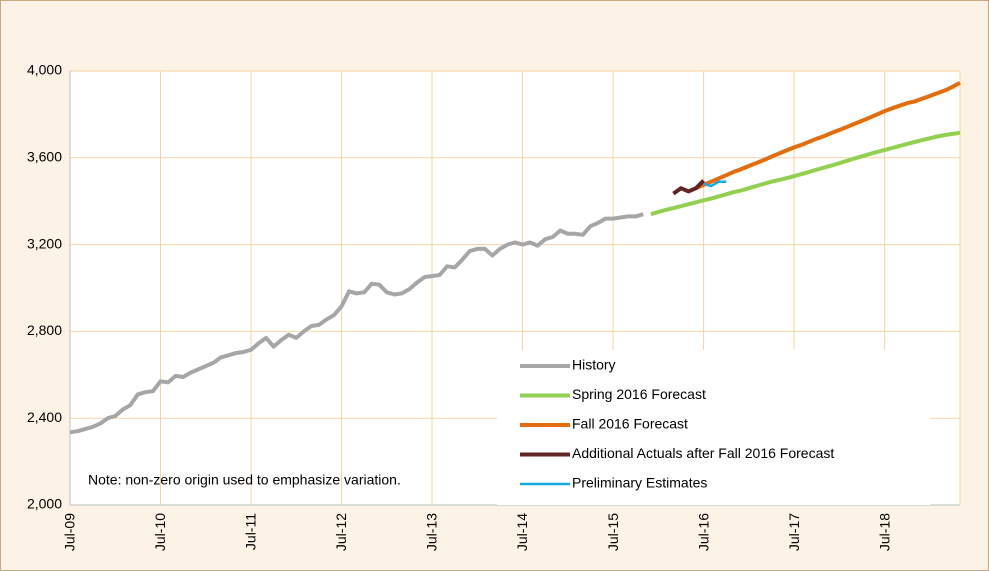  I want to click on x-tick-label: Jul-09, so click(70, 532).